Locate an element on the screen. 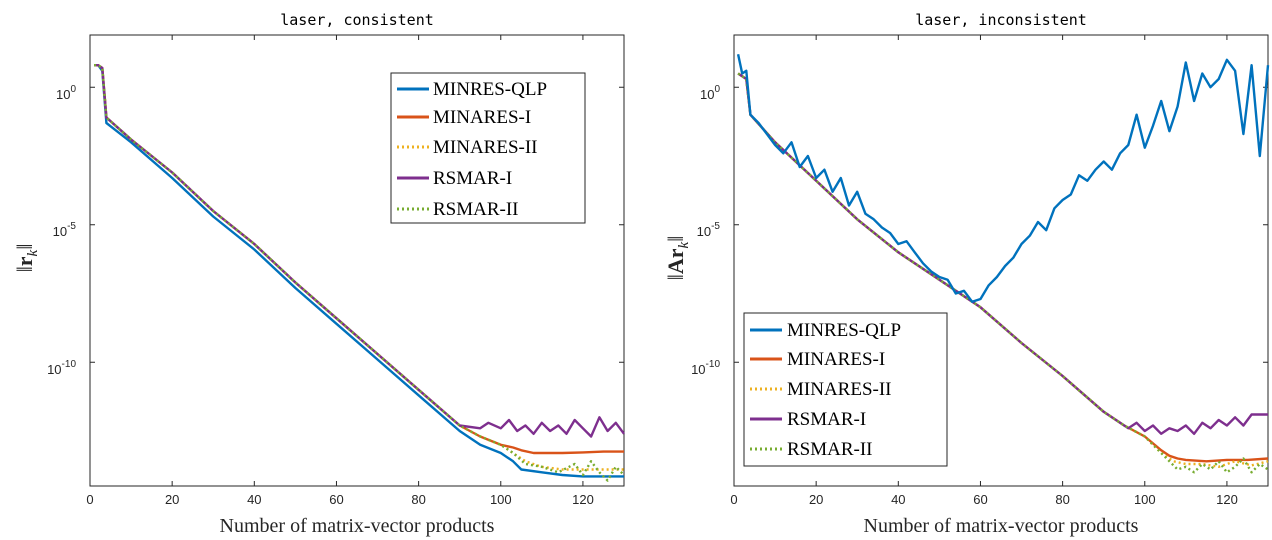  x-axis-label-inconsistent: Number of matrix-vector products is located at coordinates (1001, 526).